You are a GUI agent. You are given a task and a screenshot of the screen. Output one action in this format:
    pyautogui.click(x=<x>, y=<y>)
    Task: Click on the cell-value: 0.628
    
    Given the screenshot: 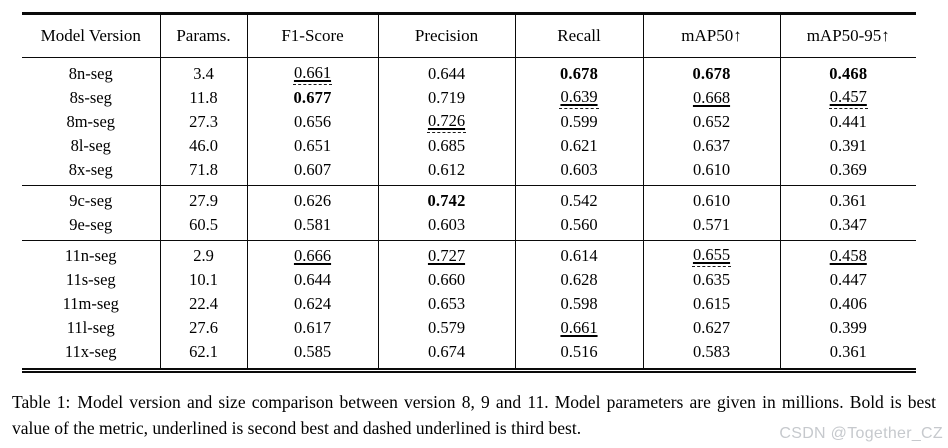 What is the action you would take?
    pyautogui.click(x=579, y=279)
    